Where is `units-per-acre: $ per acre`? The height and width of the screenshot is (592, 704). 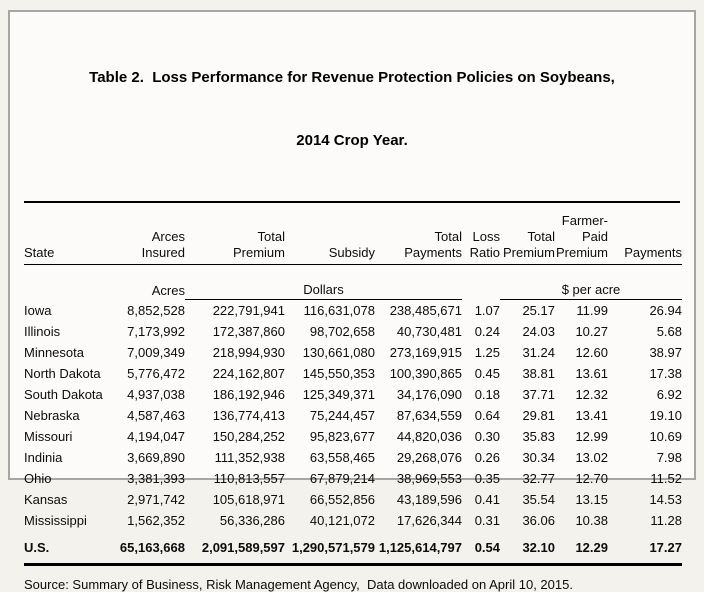
units-per-acre: $ per acre is located at coordinates (591, 288).